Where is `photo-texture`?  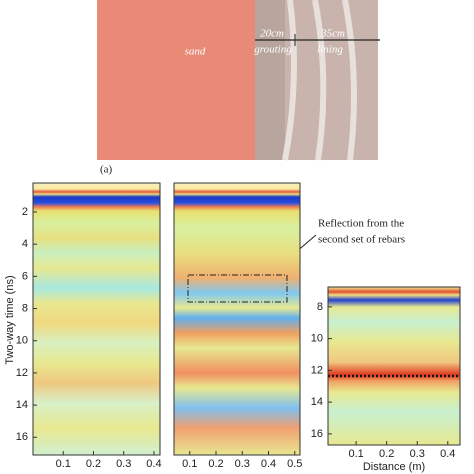 photo-texture is located at coordinates (319, 80).